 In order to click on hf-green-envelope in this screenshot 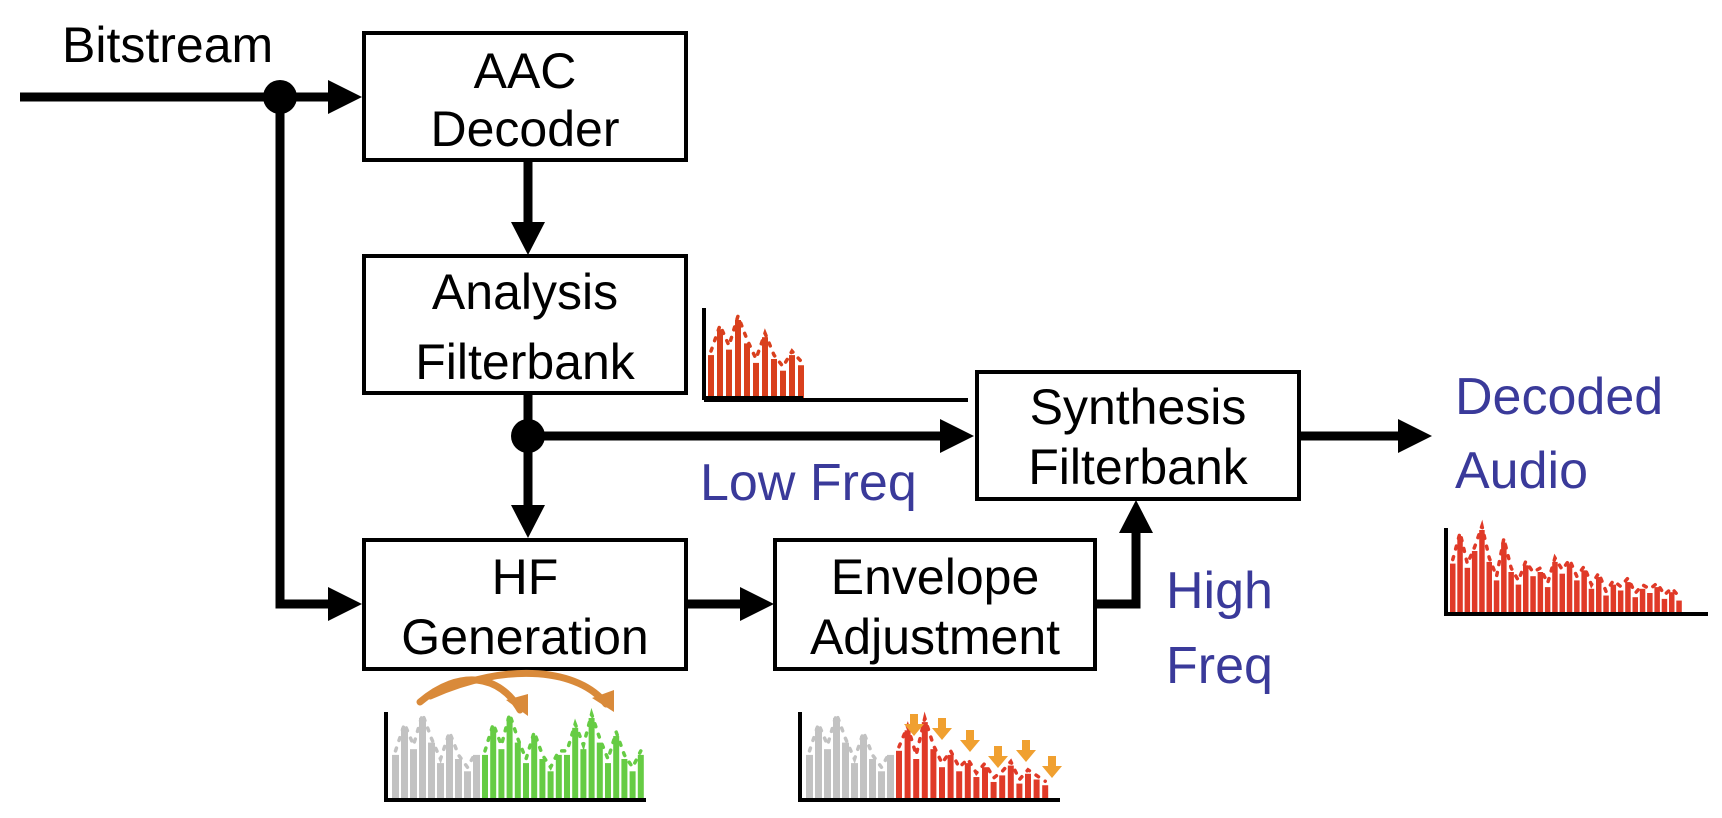, I will do `click(563, 739)`.